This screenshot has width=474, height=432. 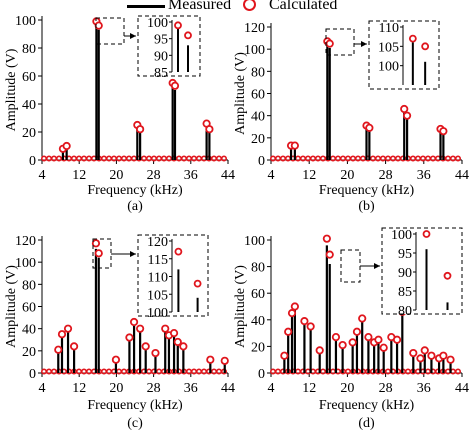 What do you see at coordinates (135, 423) in the screenshot?
I see `panel-label: (c)` at bounding box center [135, 423].